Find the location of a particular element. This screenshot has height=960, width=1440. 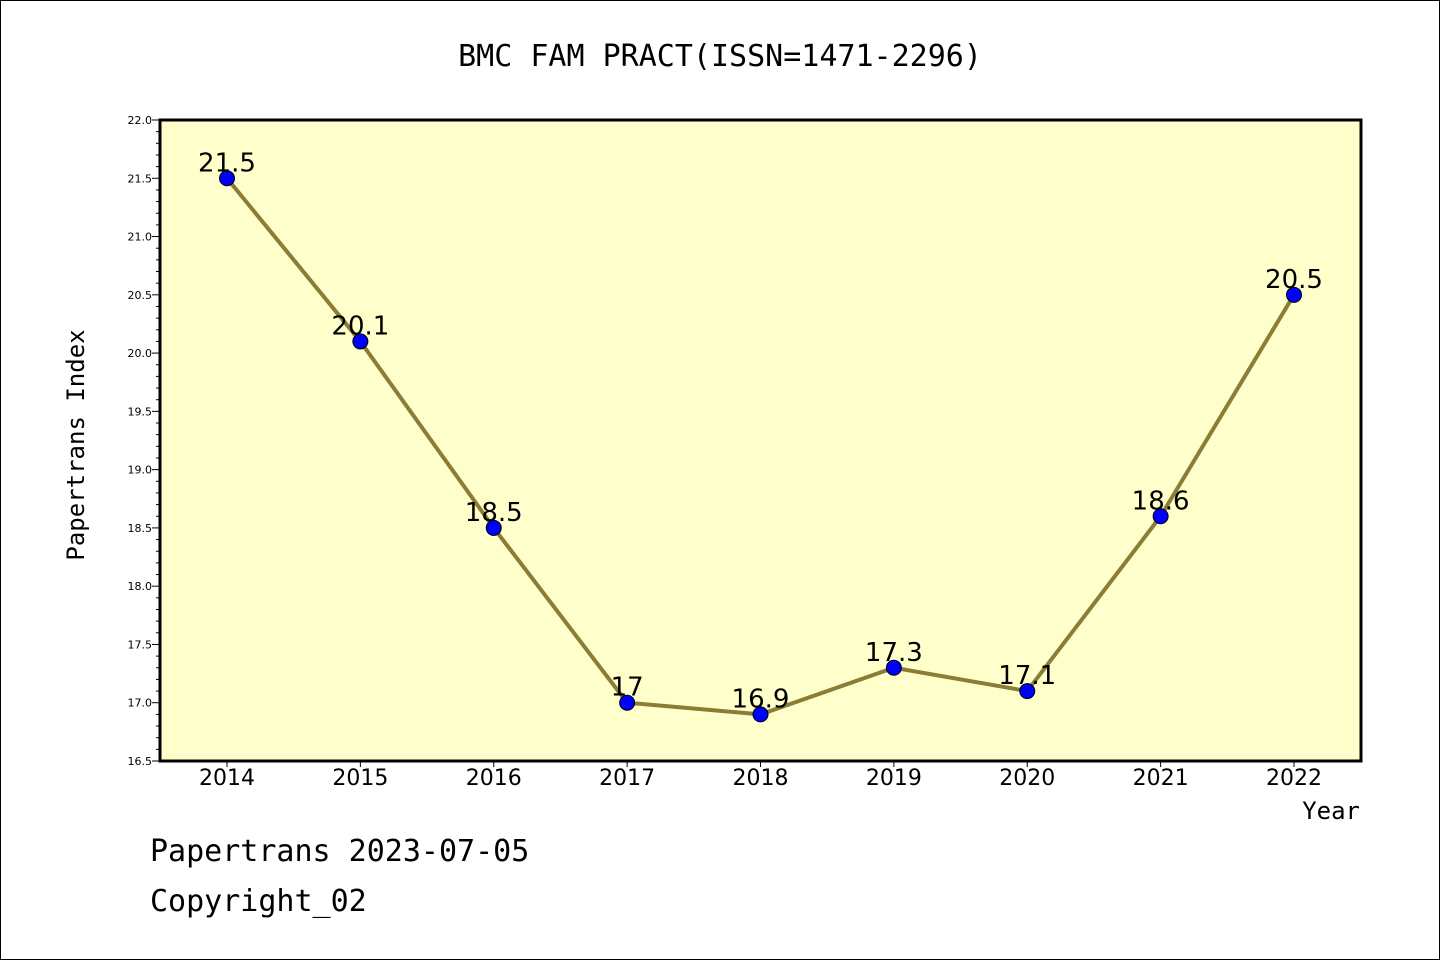

x-tick-label: 2021 is located at coordinates (1161, 778).